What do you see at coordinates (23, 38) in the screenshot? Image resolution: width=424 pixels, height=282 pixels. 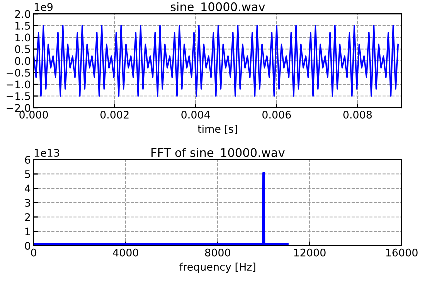 I see `y-tick-label: 1.0` at bounding box center [23, 38].